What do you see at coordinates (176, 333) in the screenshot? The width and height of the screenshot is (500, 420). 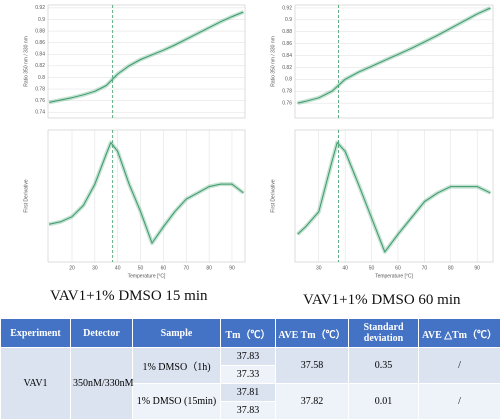 I see `header-cell: Sample` at bounding box center [176, 333].